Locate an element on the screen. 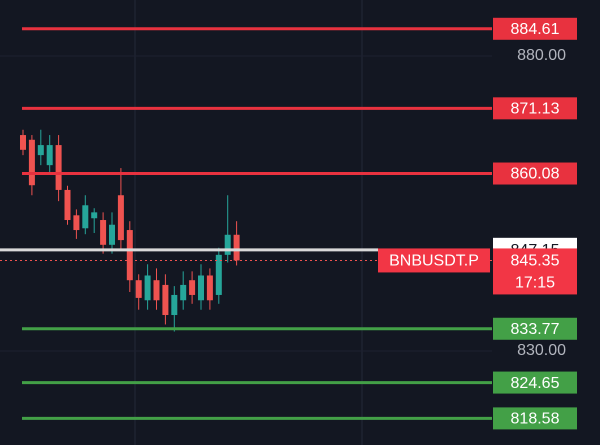 The height and width of the screenshot is (445, 600). symbol-label: BNBUSDT.P is located at coordinates (434, 261).